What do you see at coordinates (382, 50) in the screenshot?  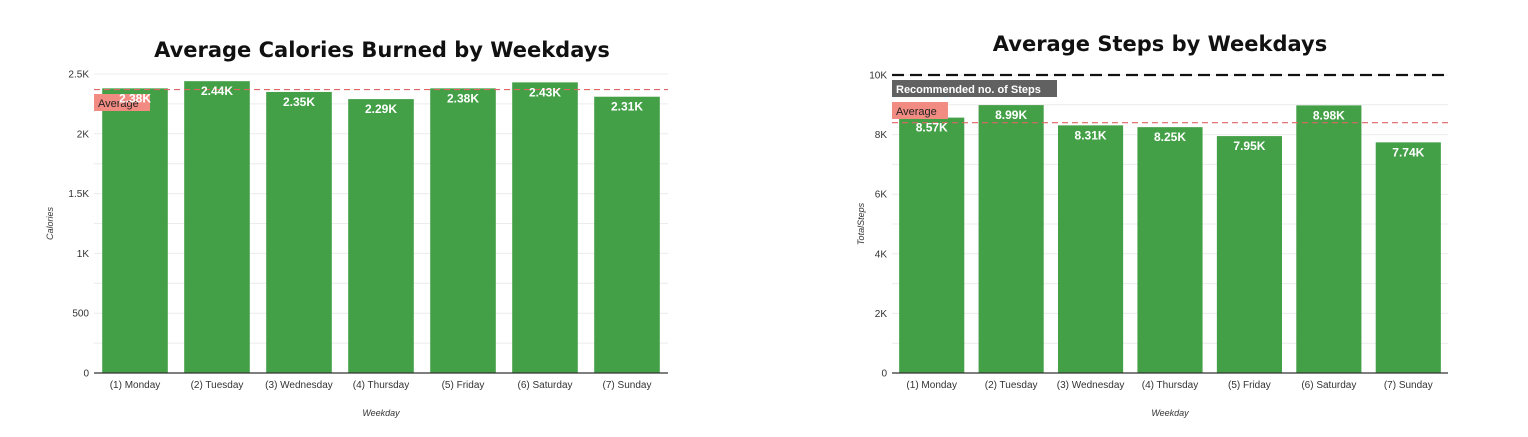 I see `chart-title: Average Calories Burned by Weekdays` at bounding box center [382, 50].